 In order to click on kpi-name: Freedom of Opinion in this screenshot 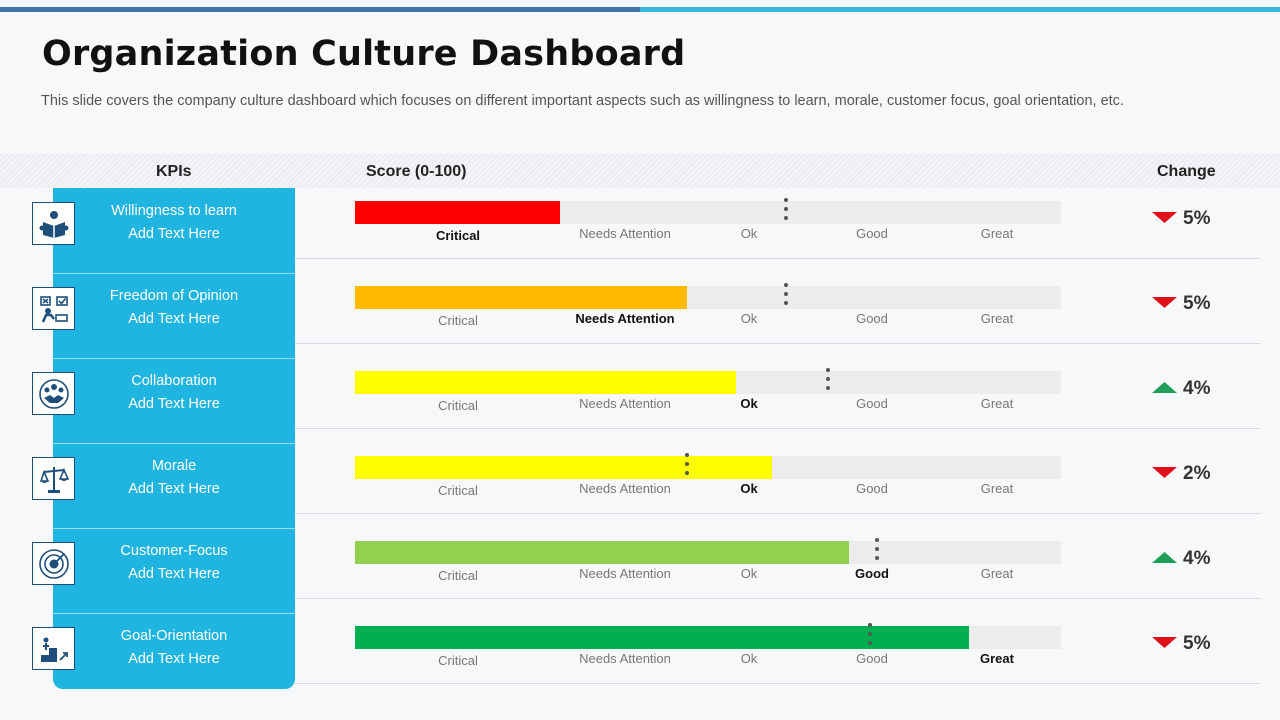, I will do `click(174, 296)`.